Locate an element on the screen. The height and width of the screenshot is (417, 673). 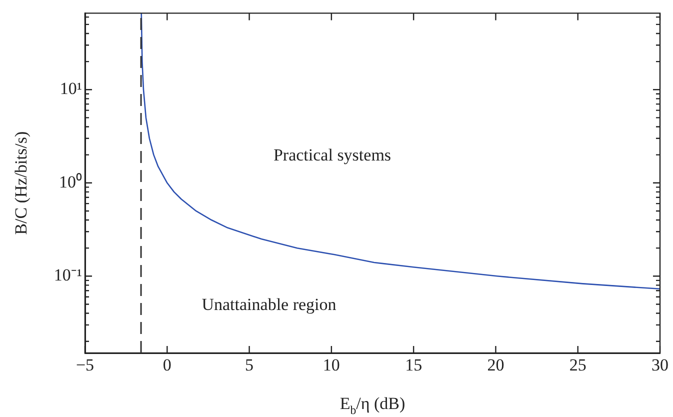
x-tick-label: 25 is located at coordinates (577, 365).